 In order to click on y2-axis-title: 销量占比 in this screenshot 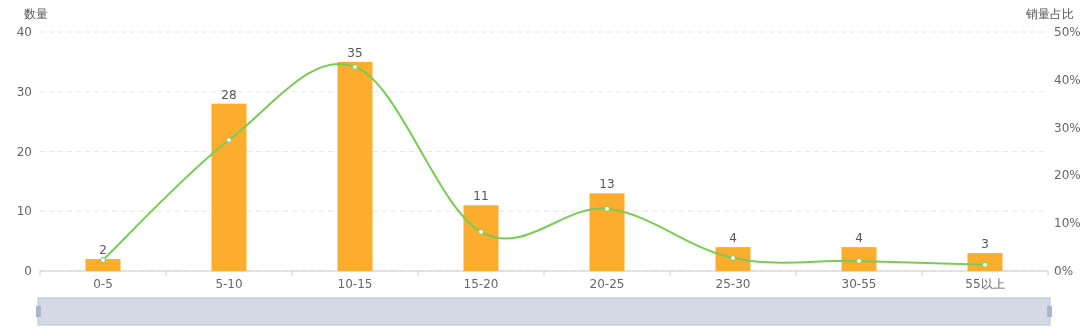, I will do `click(1049, 14)`.